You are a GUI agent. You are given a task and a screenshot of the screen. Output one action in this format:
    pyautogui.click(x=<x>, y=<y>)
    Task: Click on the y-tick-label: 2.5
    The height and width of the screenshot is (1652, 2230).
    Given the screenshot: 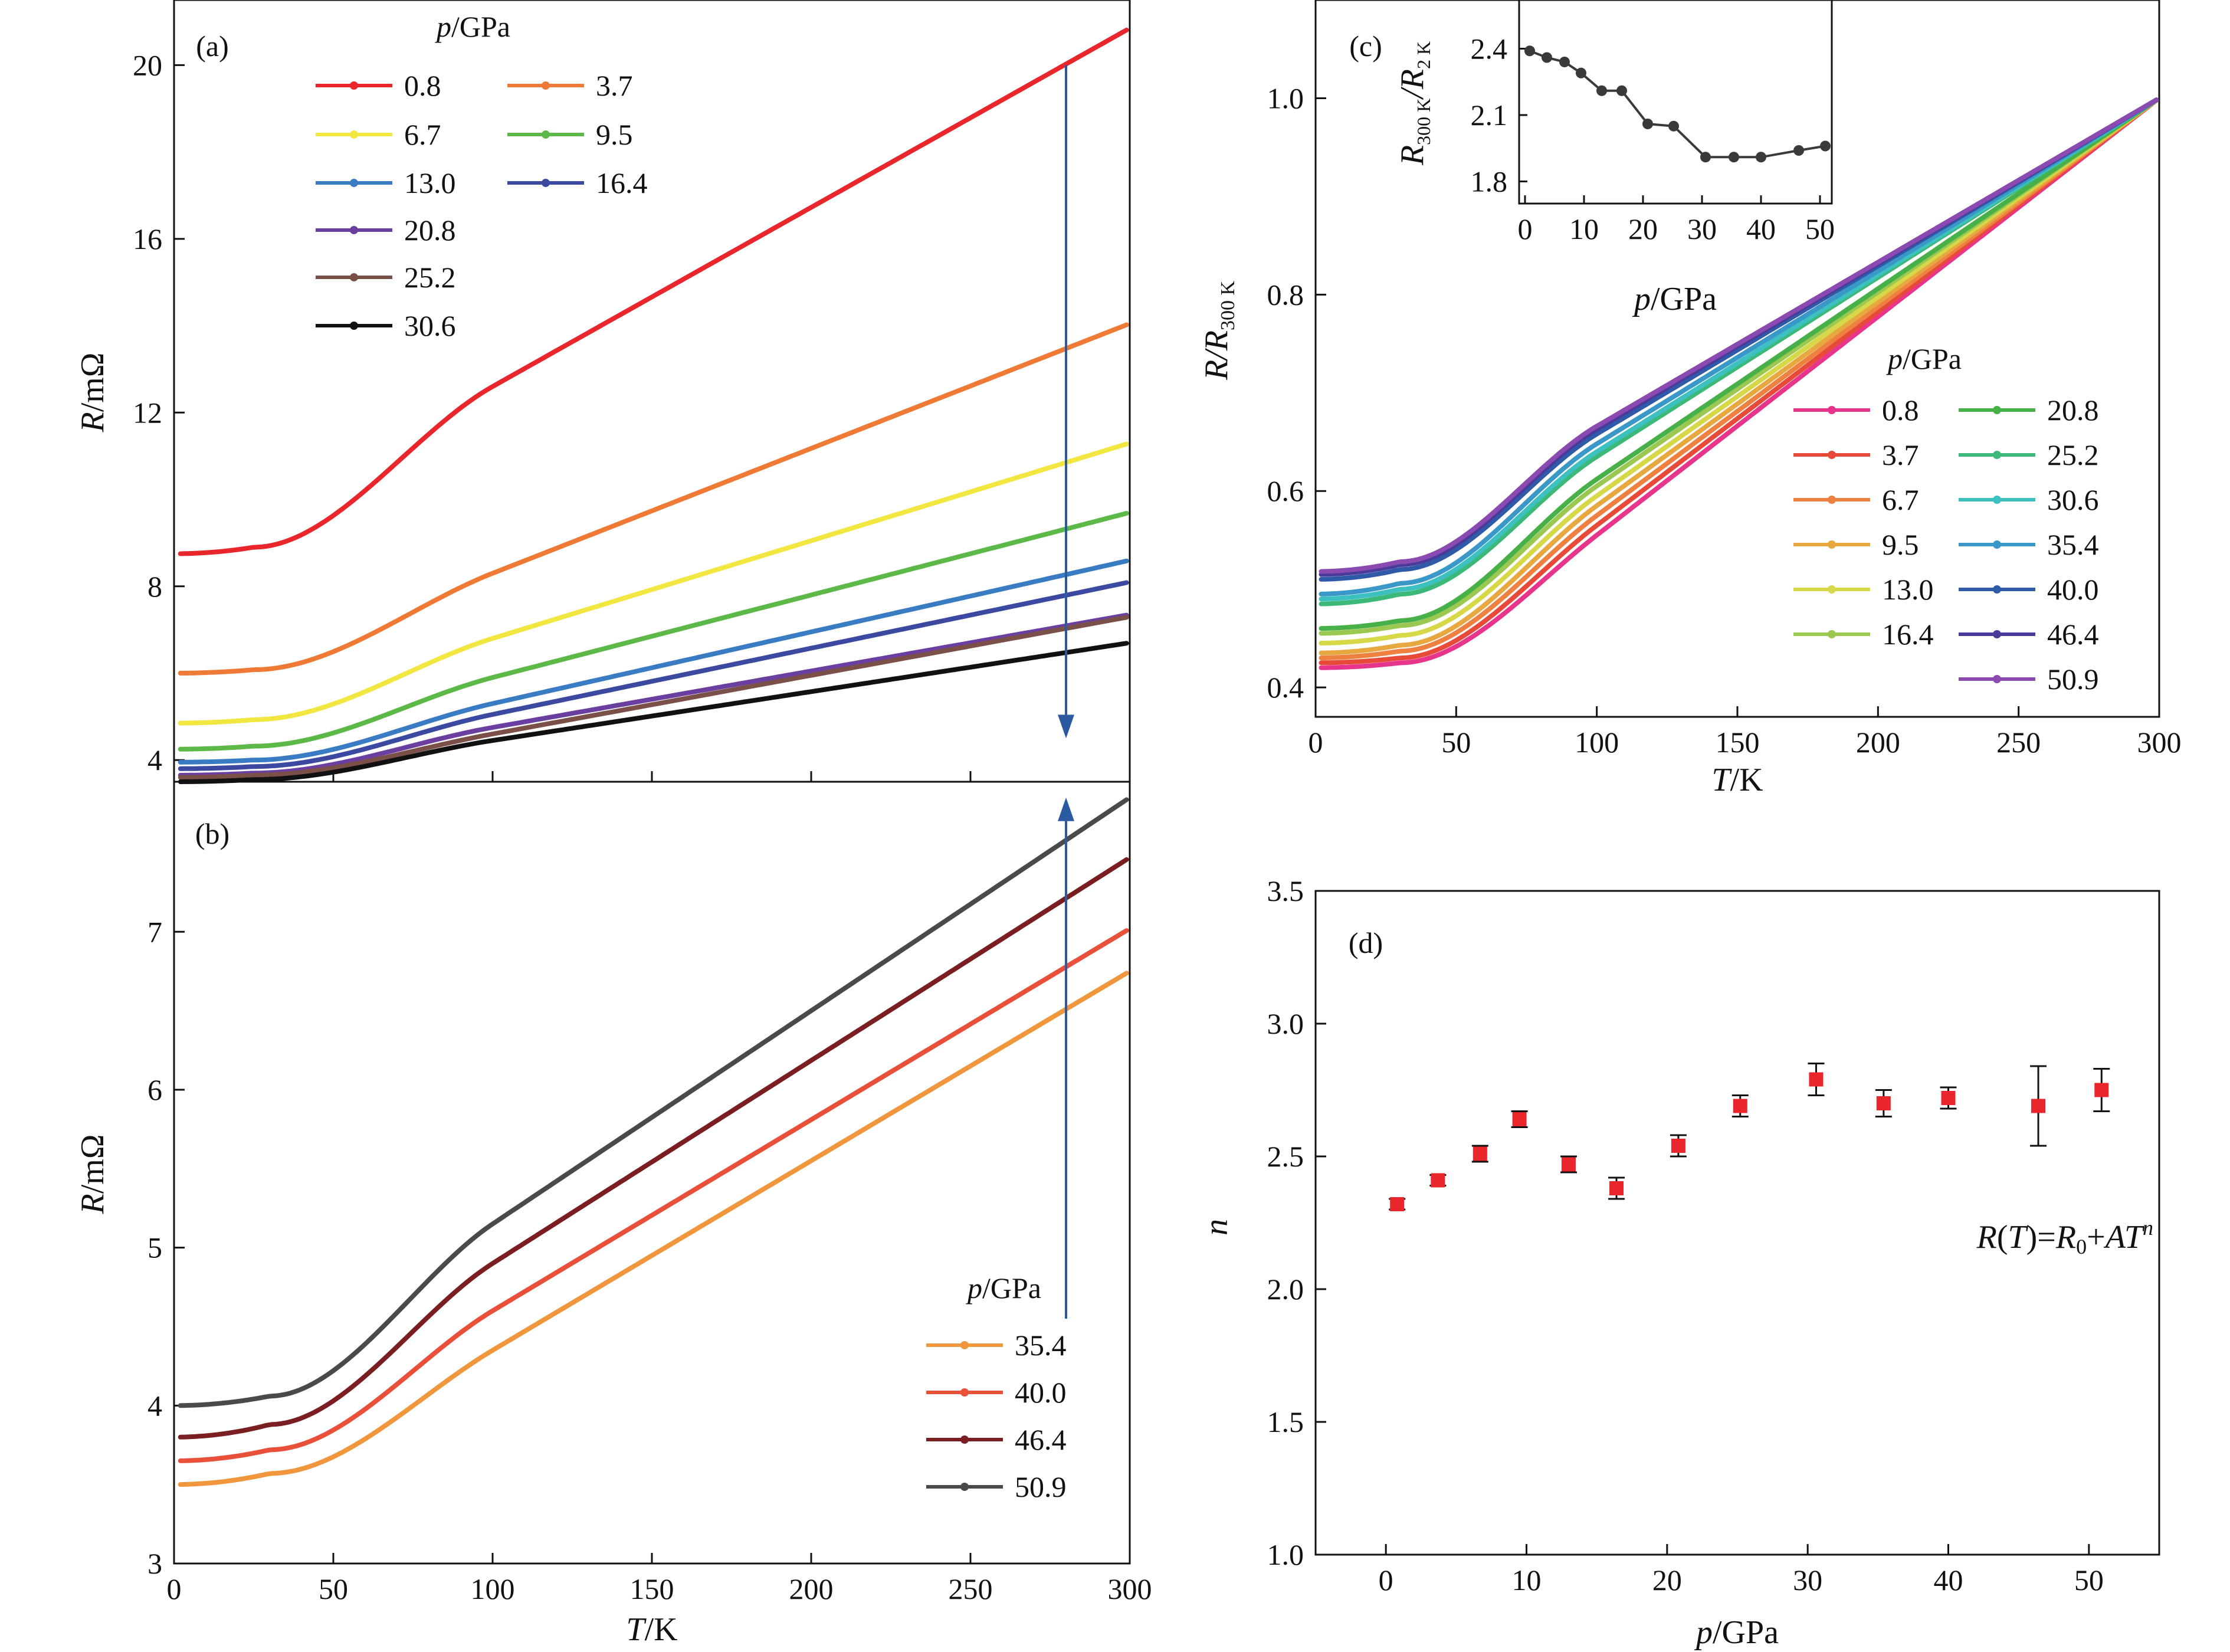 What is the action you would take?
    pyautogui.click(x=1285, y=1156)
    